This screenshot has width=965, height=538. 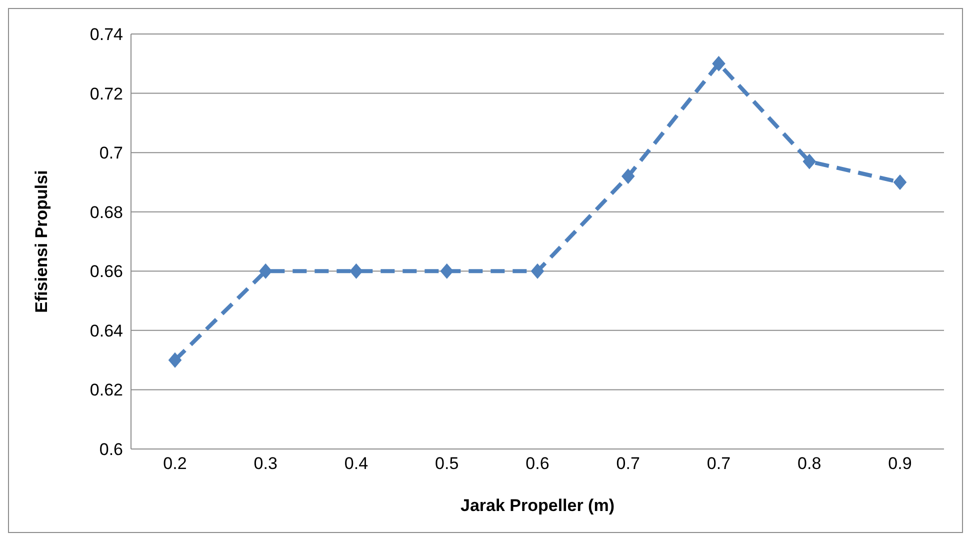 I want to click on y-tick-label: 0.74, so click(x=106, y=34).